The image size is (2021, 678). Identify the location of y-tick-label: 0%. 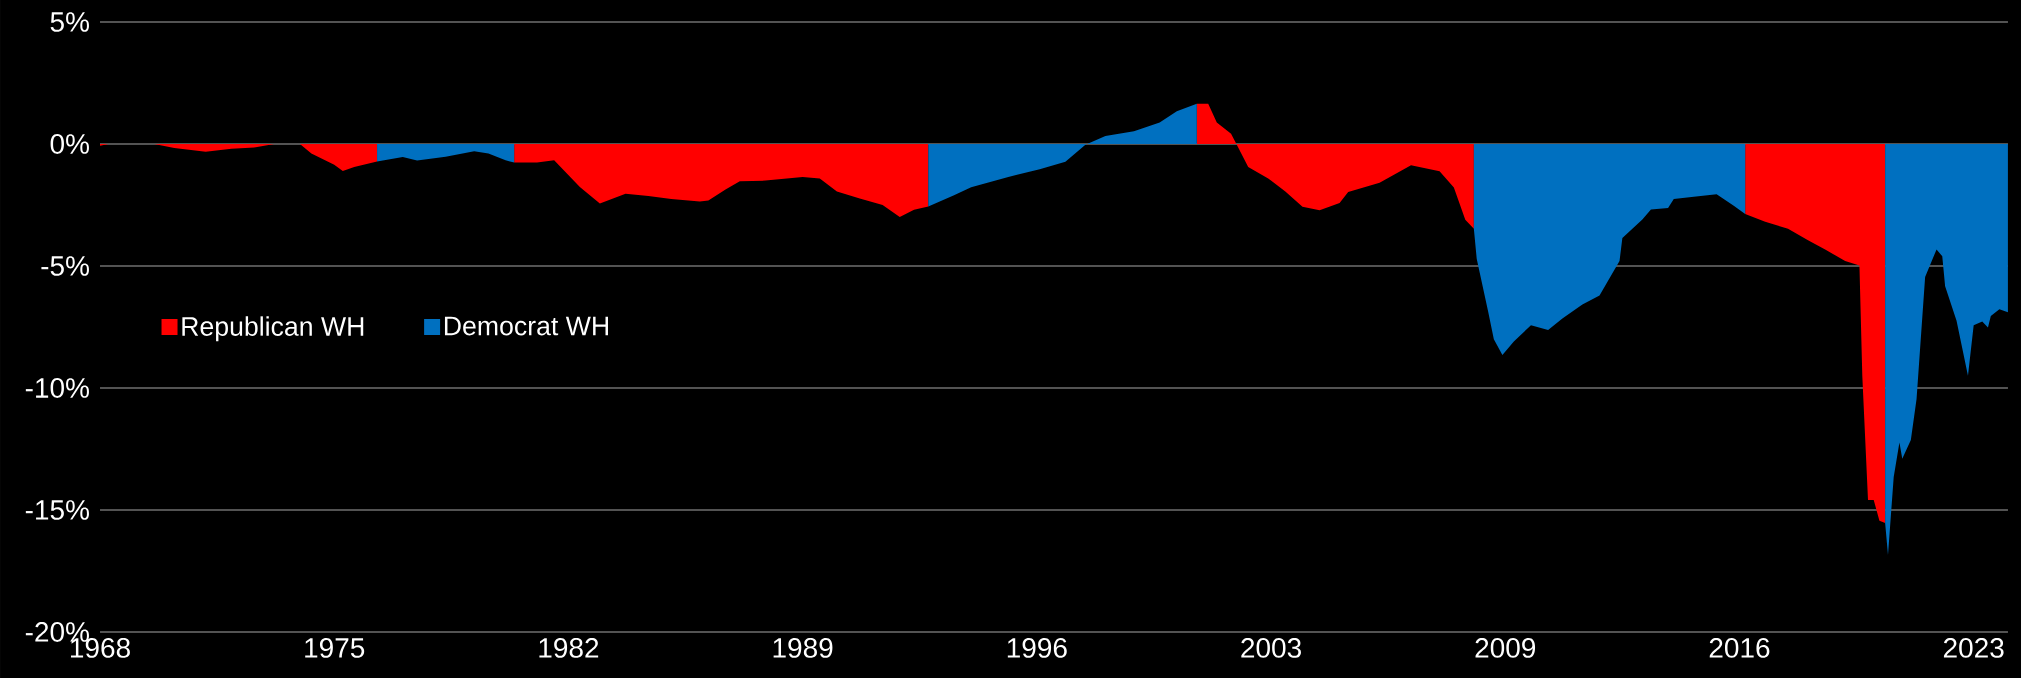
(69, 144).